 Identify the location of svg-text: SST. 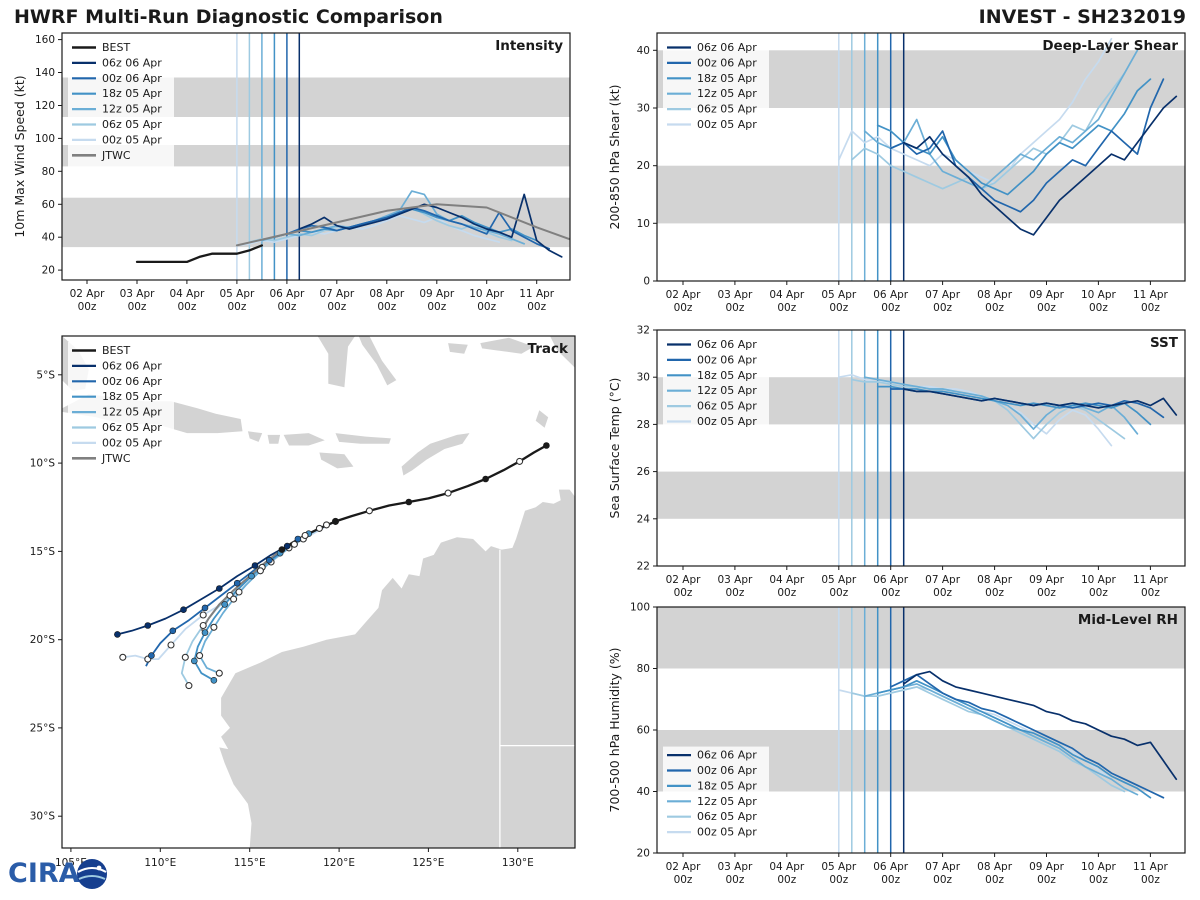
(1164, 343).